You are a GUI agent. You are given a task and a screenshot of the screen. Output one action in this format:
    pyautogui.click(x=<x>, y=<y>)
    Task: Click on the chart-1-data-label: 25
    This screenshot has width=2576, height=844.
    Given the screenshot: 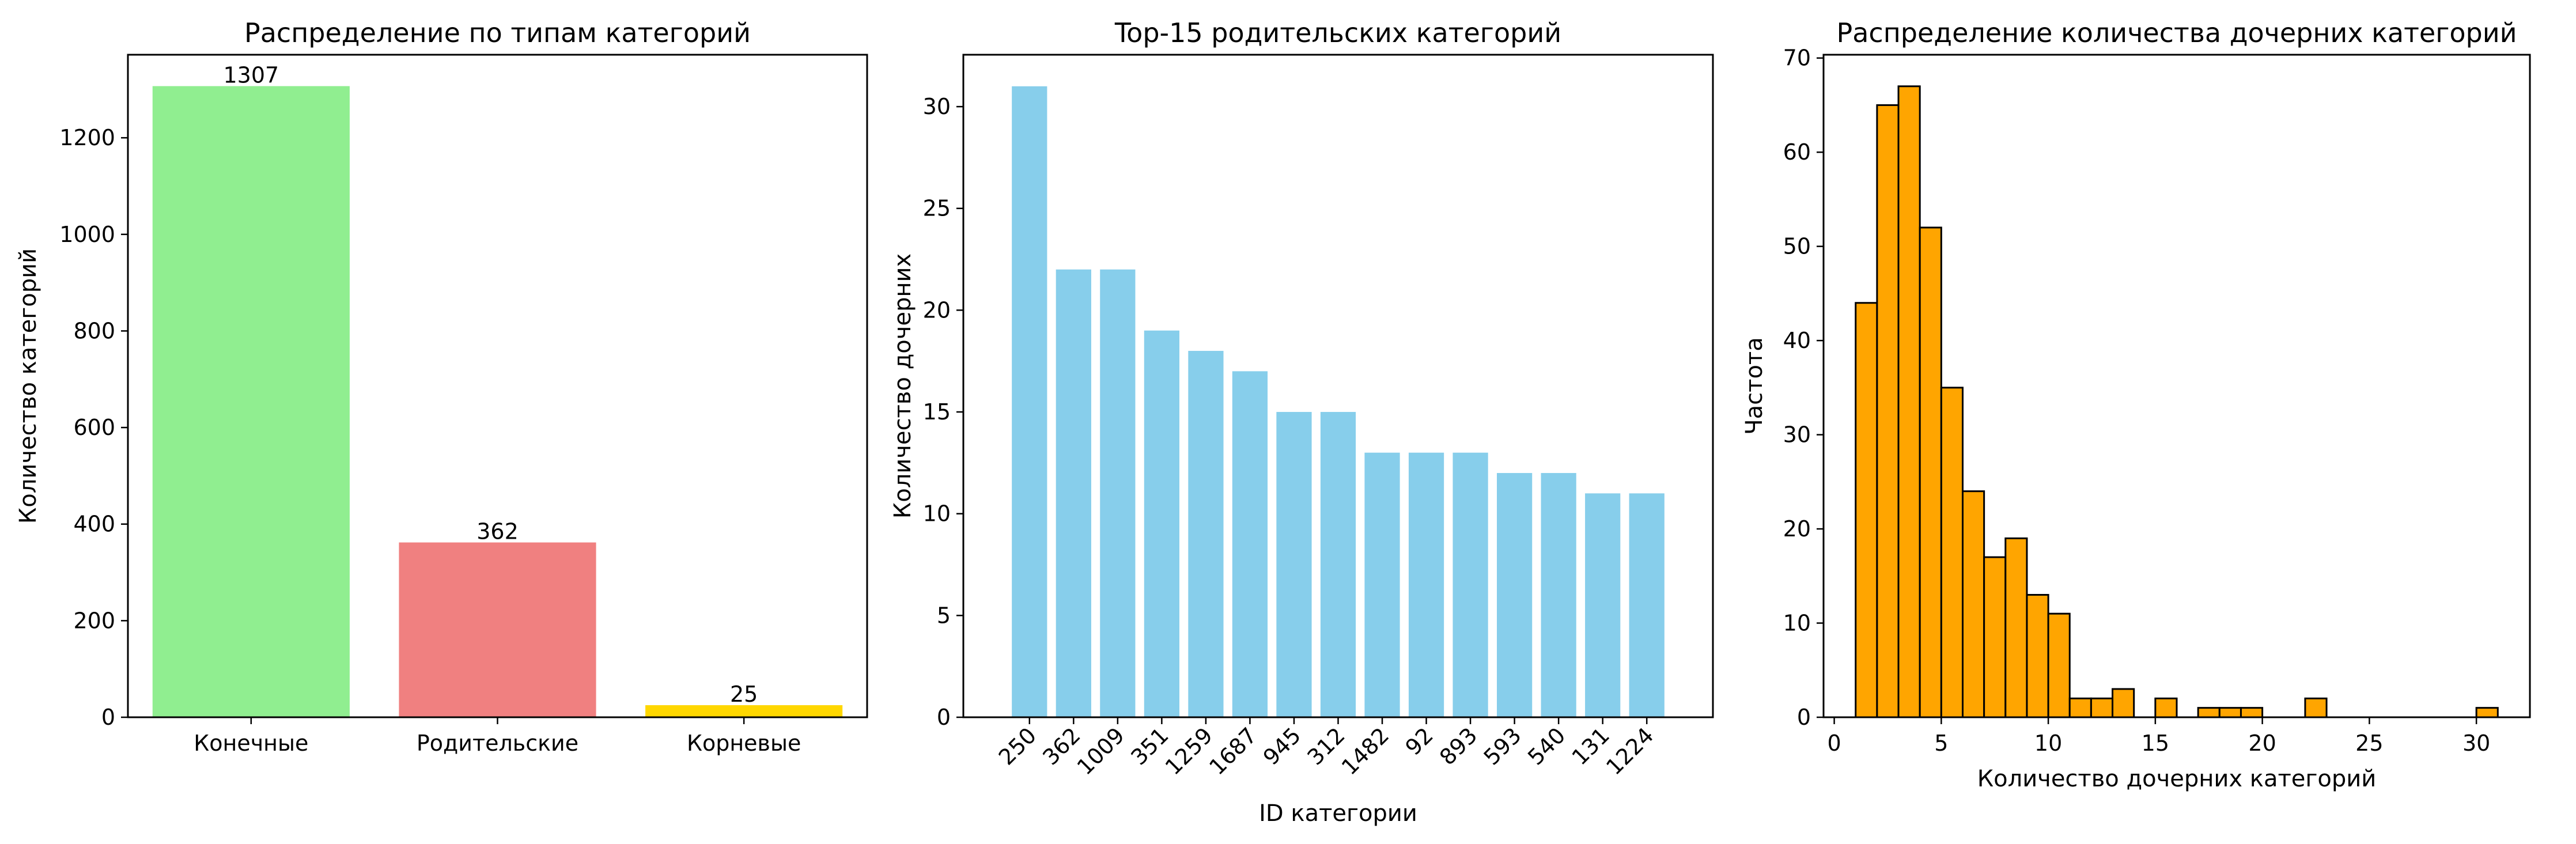 What is the action you would take?
    pyautogui.click(x=744, y=694)
    